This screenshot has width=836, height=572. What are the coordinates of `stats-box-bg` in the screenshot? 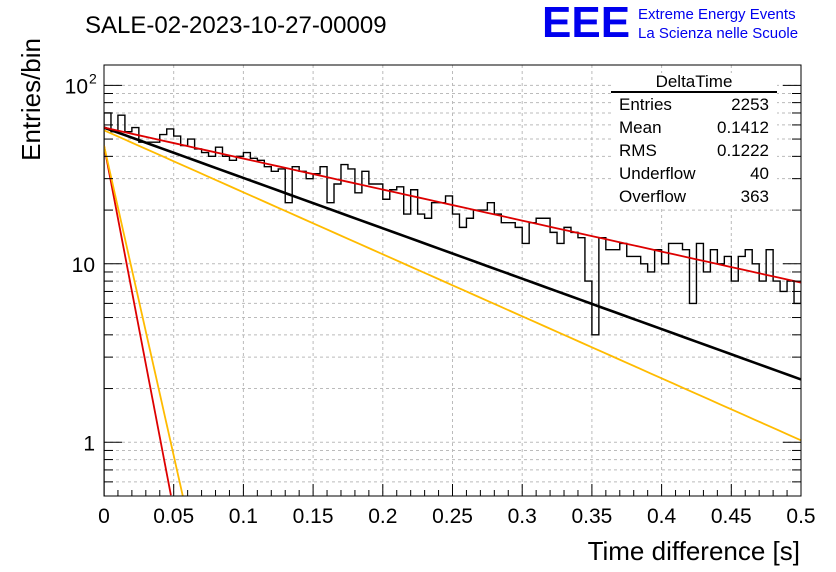 It's located at (694, 140).